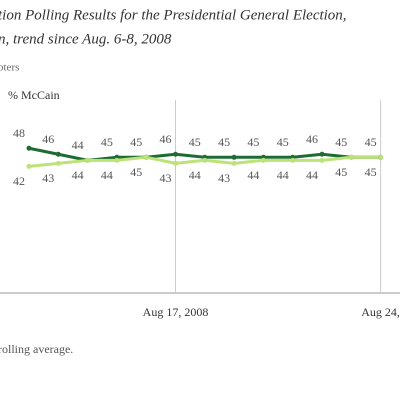 Image resolution: width=400 pixels, height=405 pixels. Describe the element at coordinates (176, 312) in the screenshot. I see `x-tick-label: Aug 17, 2008` at that location.